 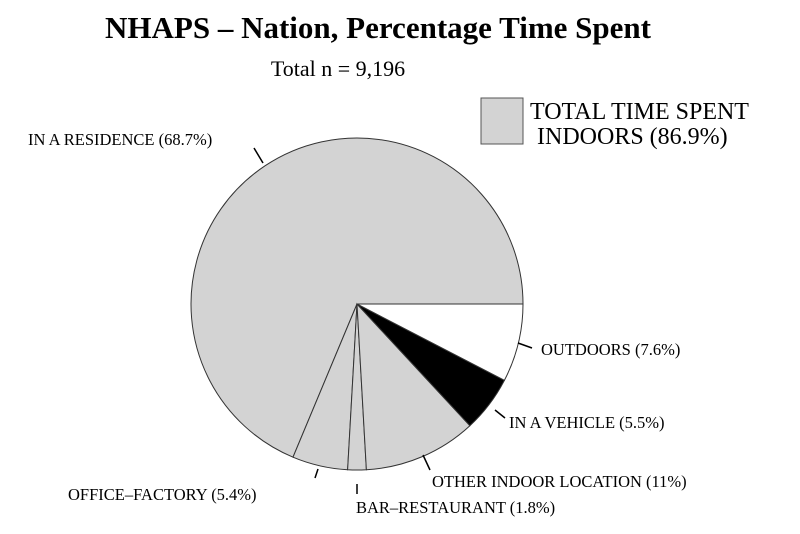 I want to click on slice-label-outdoors: OUTDOORS (7.6%), so click(x=610, y=349).